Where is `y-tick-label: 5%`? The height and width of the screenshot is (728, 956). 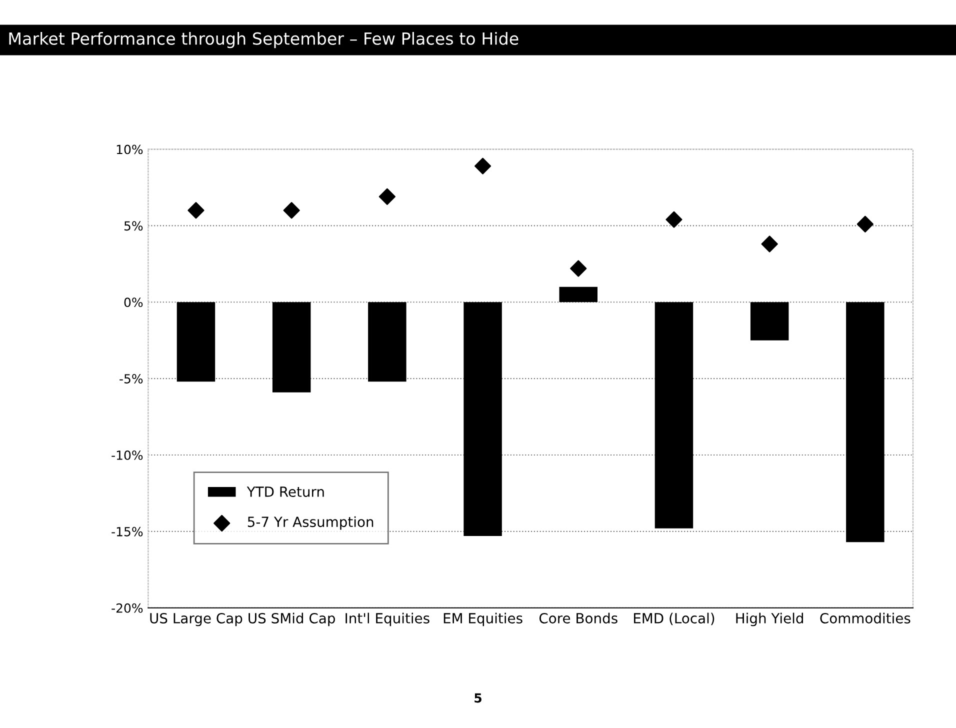 y-tick-label: 5% is located at coordinates (133, 226).